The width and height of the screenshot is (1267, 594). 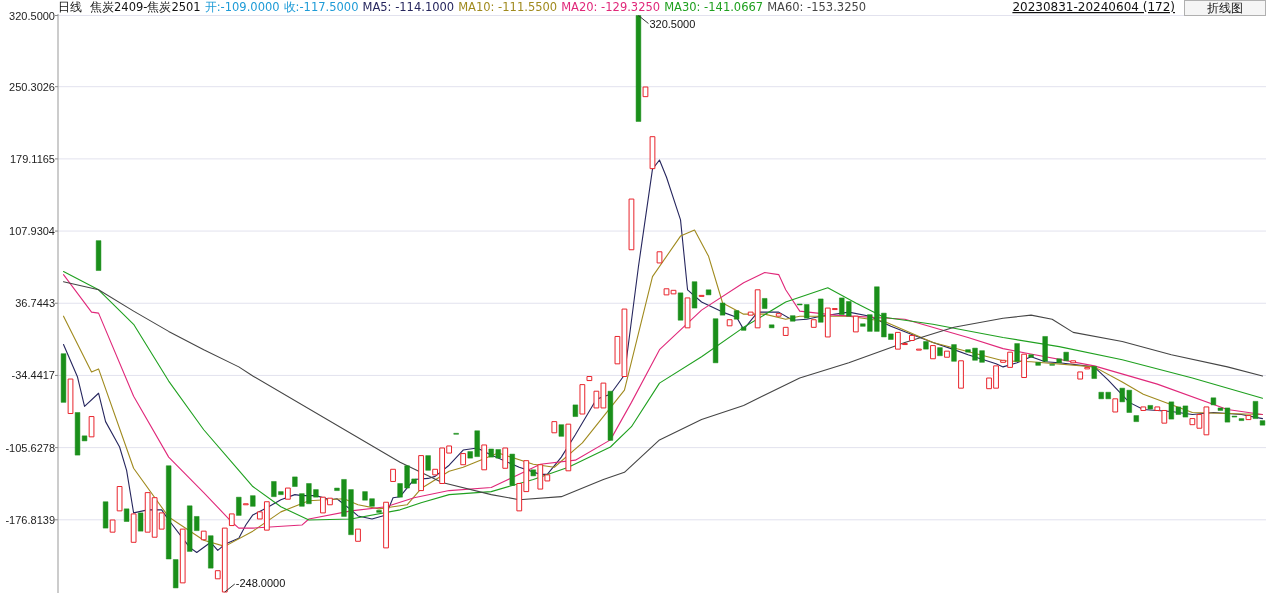 I want to click on text: 20230831-20240604 (172), so click(x=1093, y=7).